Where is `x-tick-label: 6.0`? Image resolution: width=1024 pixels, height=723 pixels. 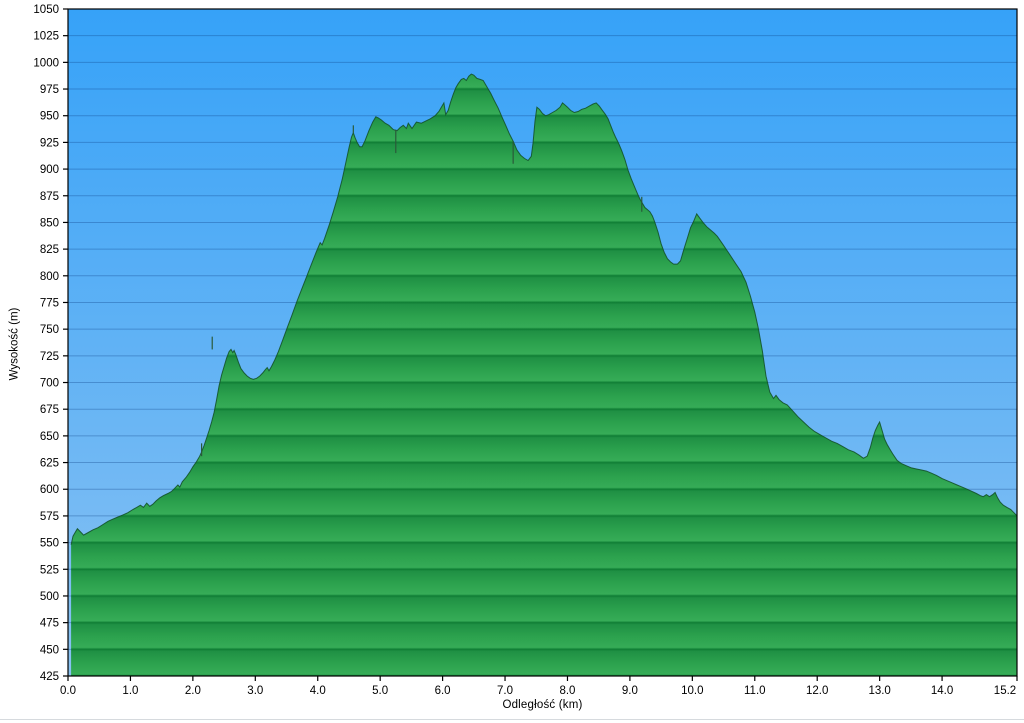 x-tick-label: 6.0 is located at coordinates (443, 691).